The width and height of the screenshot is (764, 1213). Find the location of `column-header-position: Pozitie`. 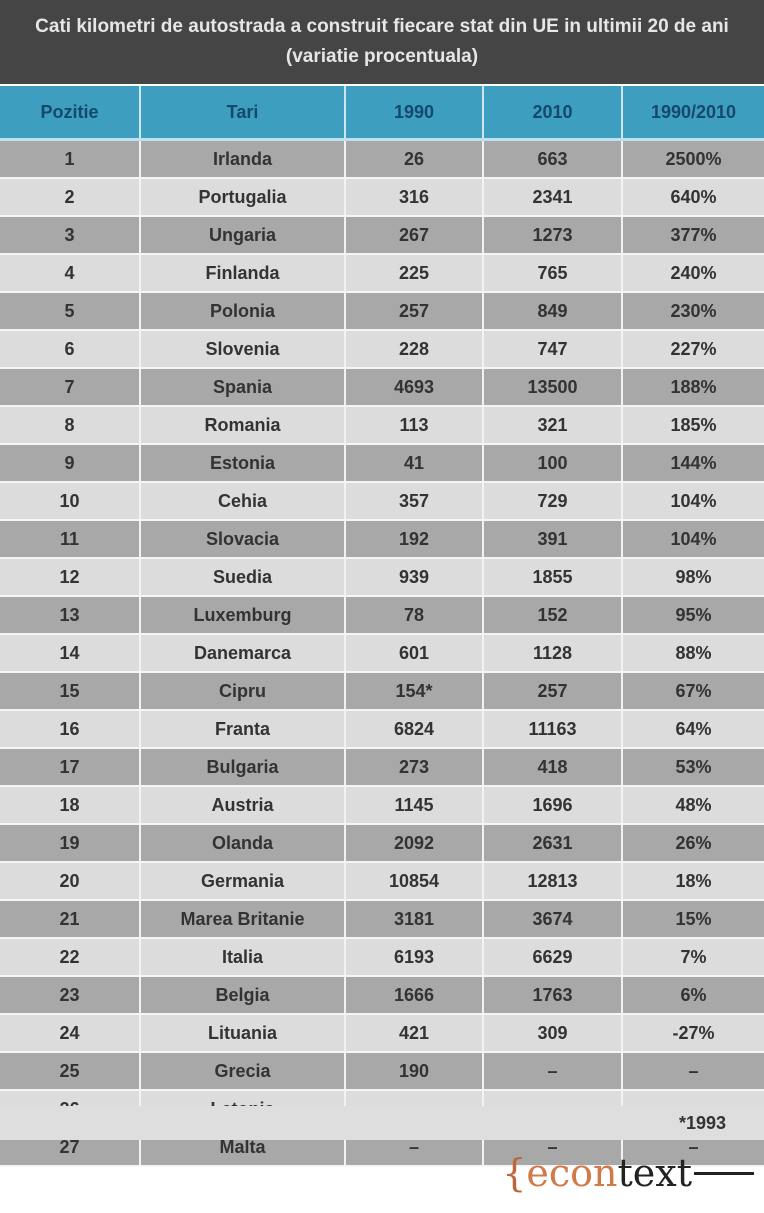

column-header-position: Pozitie is located at coordinates (70, 113).